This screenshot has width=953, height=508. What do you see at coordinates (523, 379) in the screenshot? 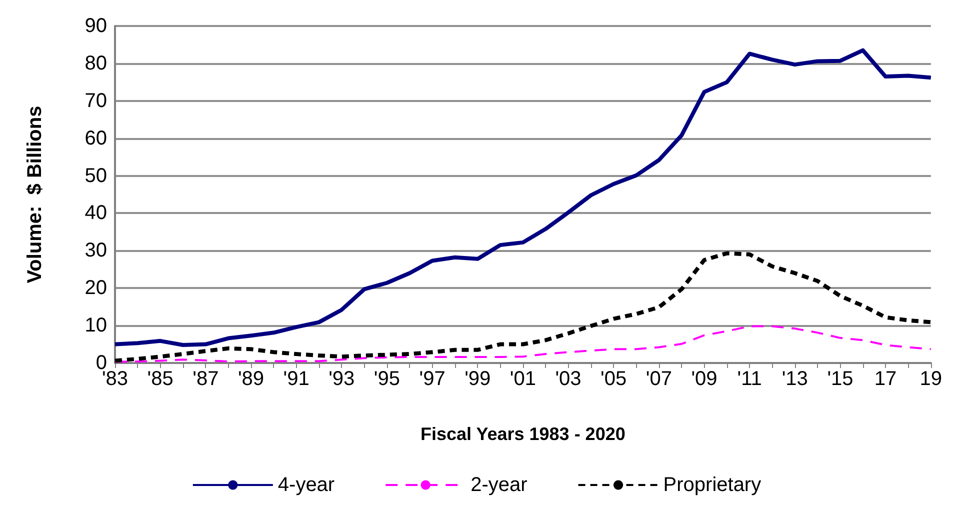
I see `x-tick-label: '01` at bounding box center [523, 379].